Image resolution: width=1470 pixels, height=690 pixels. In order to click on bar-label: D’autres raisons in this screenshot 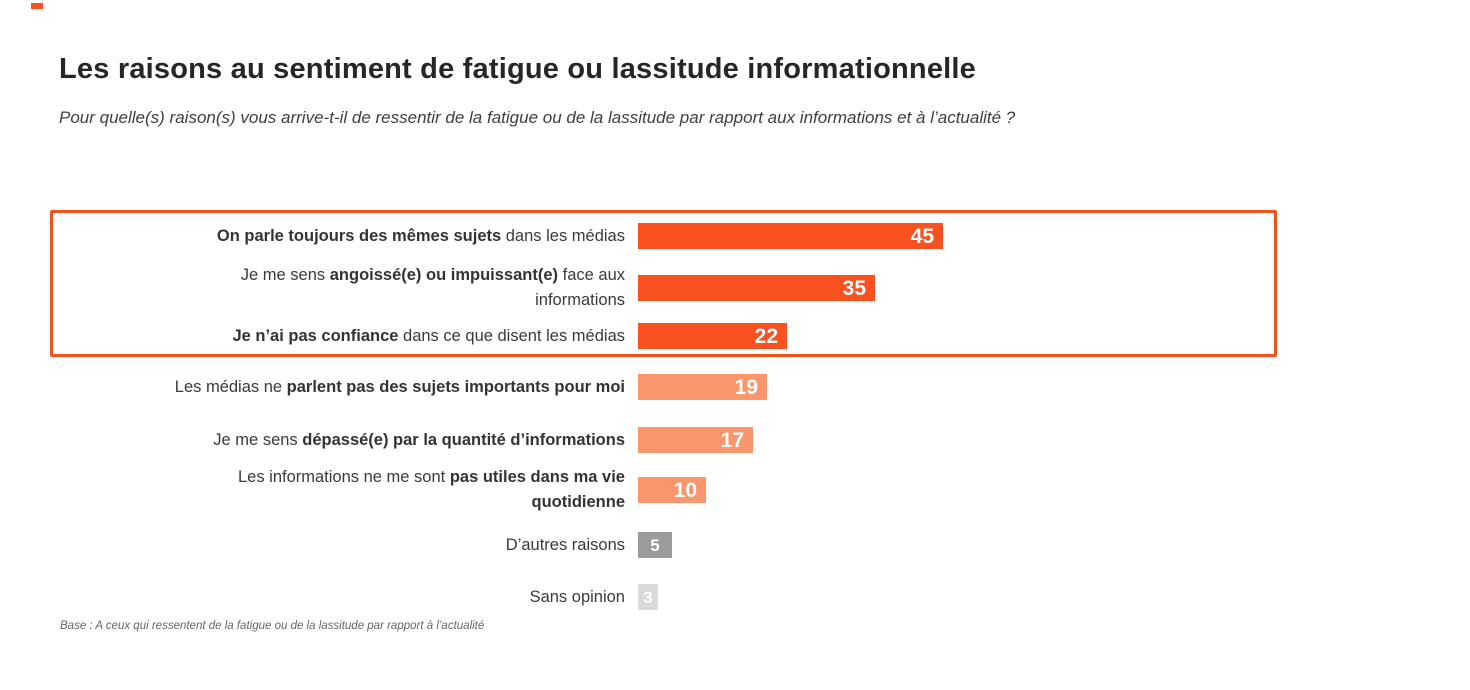, I will do `click(565, 544)`.